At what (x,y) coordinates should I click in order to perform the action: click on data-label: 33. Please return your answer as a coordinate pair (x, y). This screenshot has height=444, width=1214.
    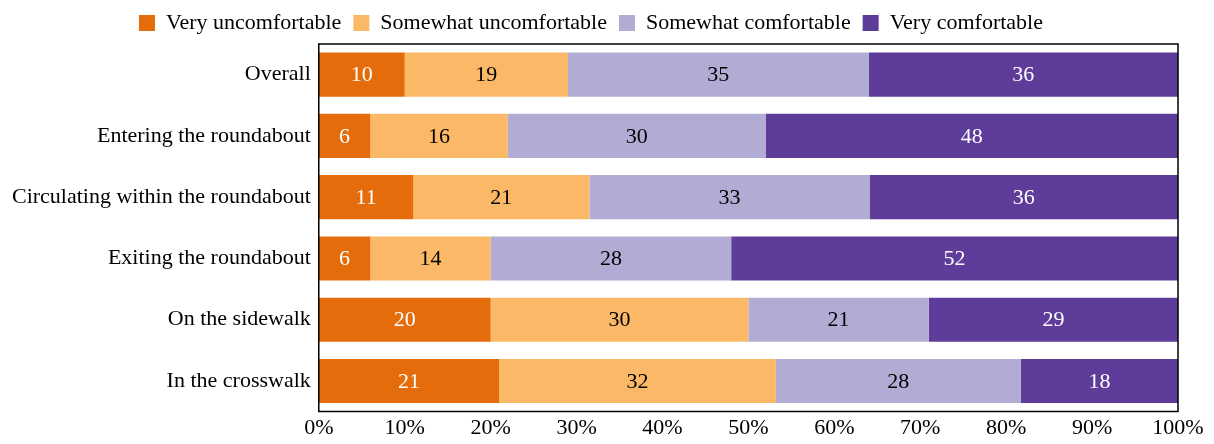
    Looking at the image, I should click on (729, 196).